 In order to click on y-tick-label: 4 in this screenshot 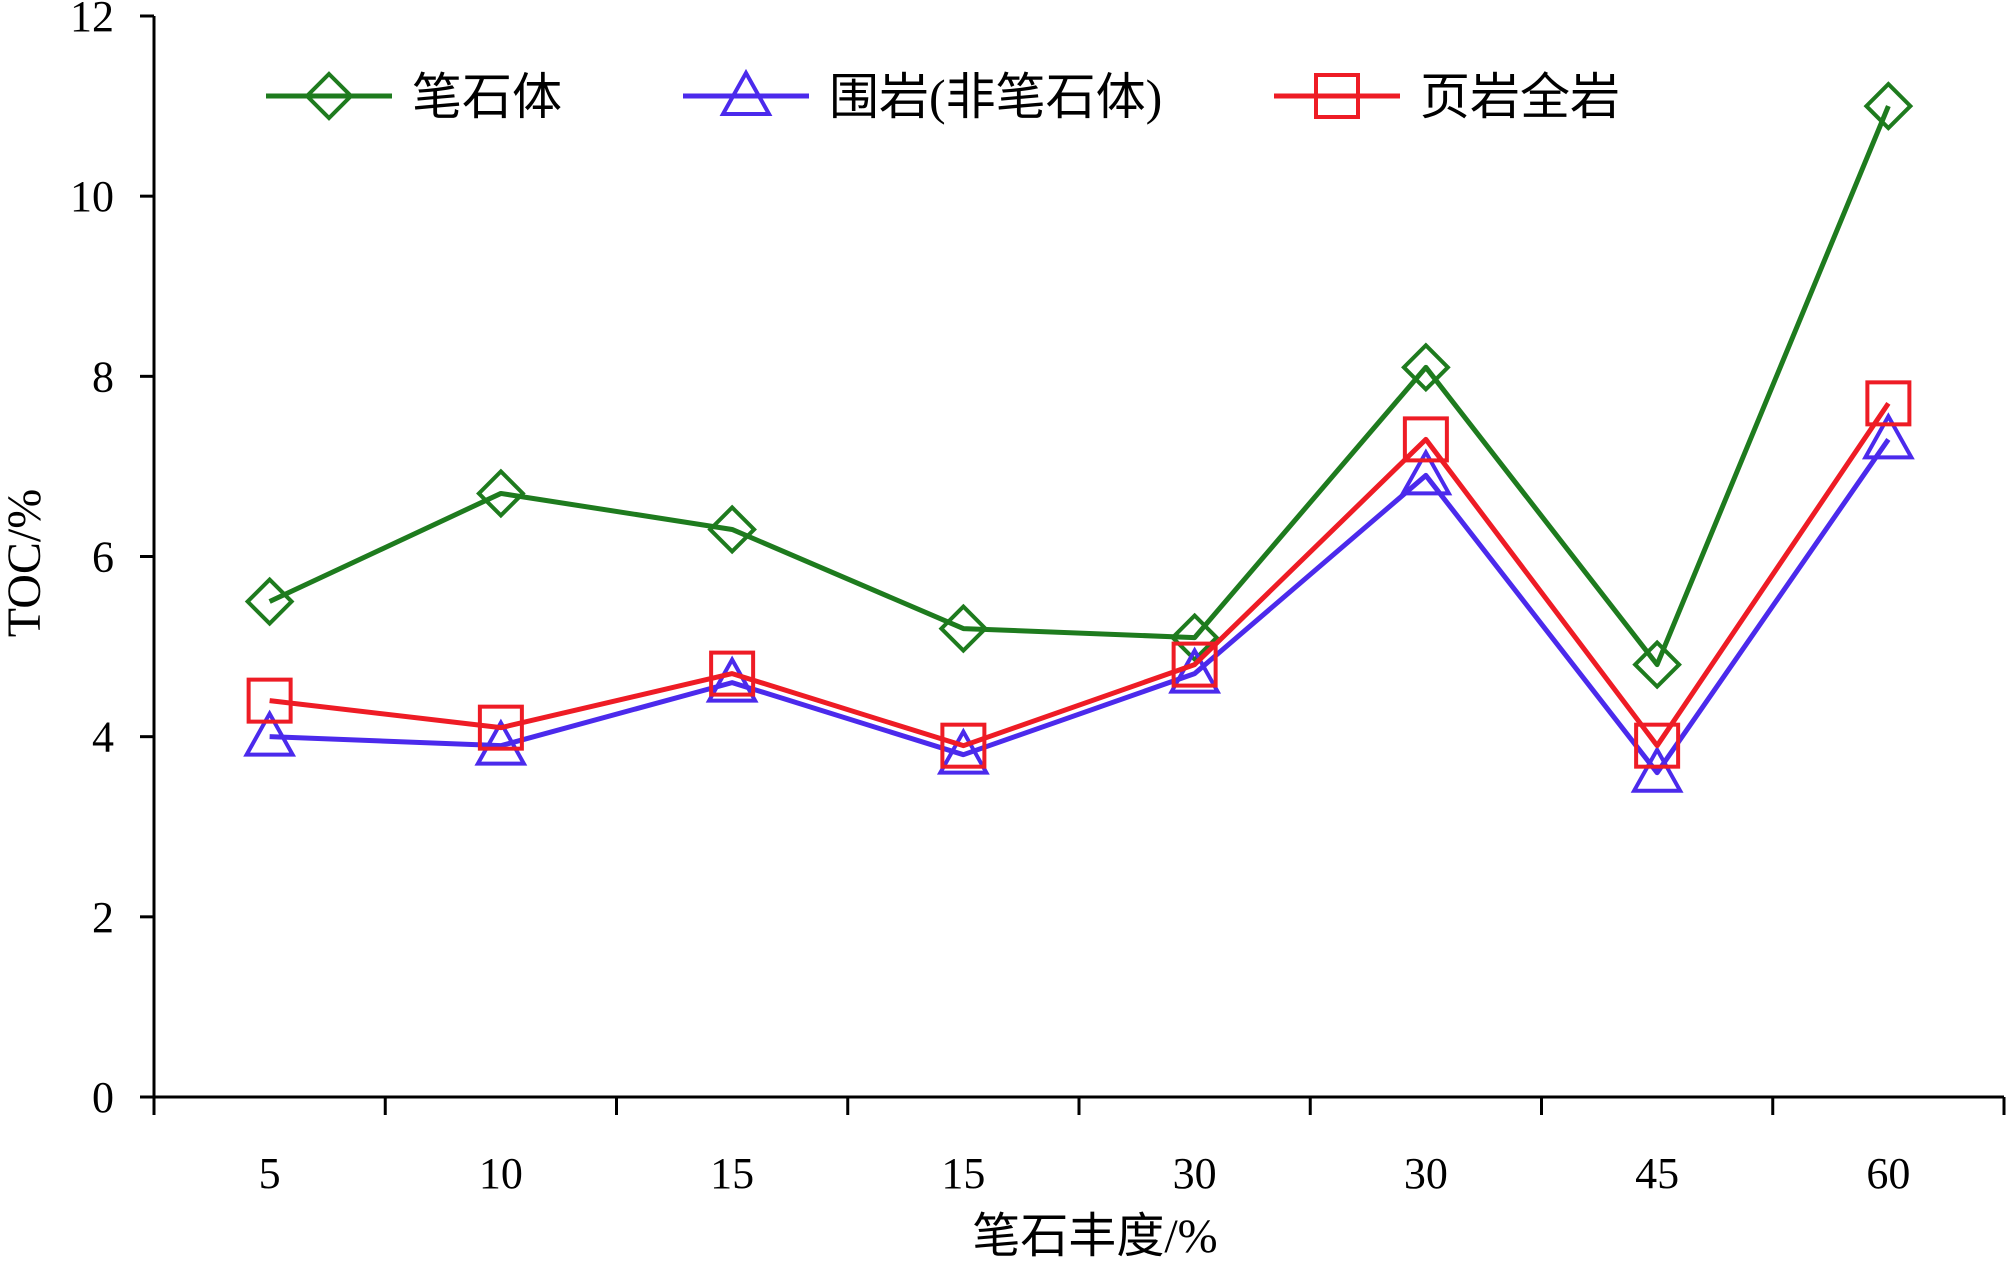, I will do `click(103, 737)`.